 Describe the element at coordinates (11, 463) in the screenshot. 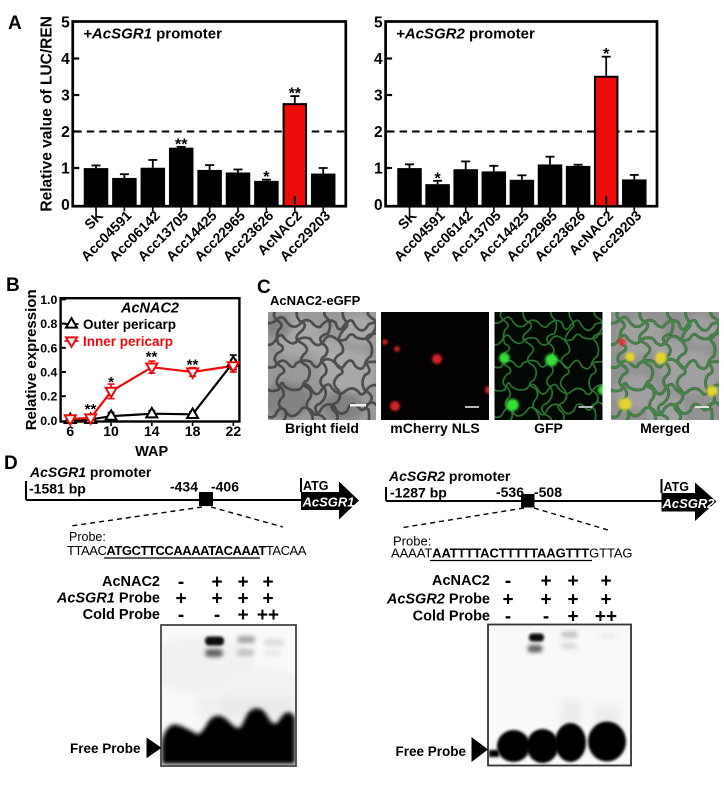

I see `svg-text: D` at that location.